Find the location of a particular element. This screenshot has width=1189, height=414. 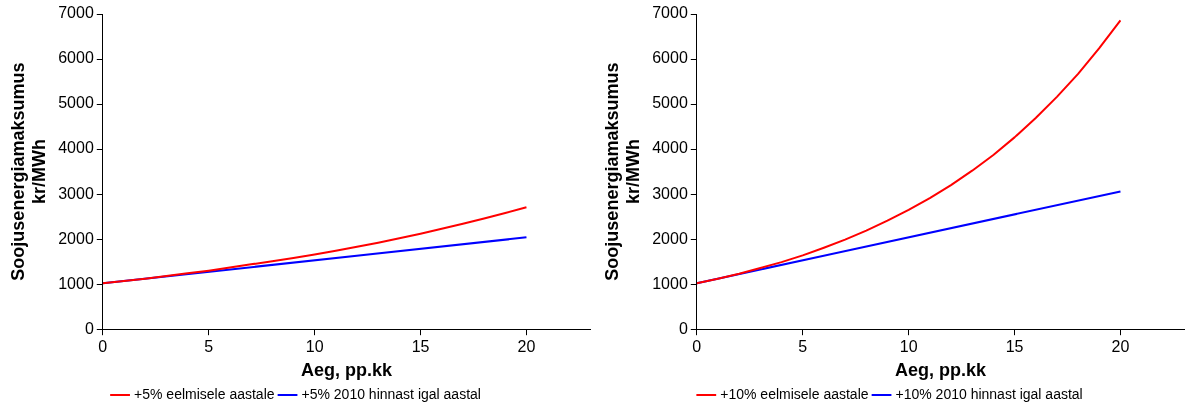

legend-label: +10% eelmisele aastale is located at coordinates (794, 393).